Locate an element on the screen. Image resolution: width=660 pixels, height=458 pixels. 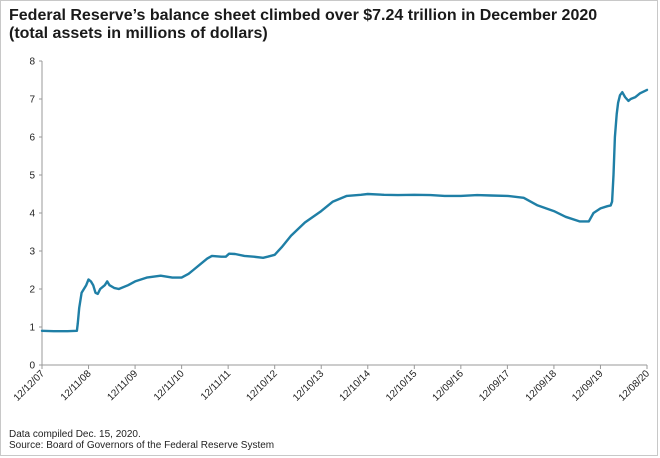
x-tick-label: 12/09/16 is located at coordinates (449, 386).